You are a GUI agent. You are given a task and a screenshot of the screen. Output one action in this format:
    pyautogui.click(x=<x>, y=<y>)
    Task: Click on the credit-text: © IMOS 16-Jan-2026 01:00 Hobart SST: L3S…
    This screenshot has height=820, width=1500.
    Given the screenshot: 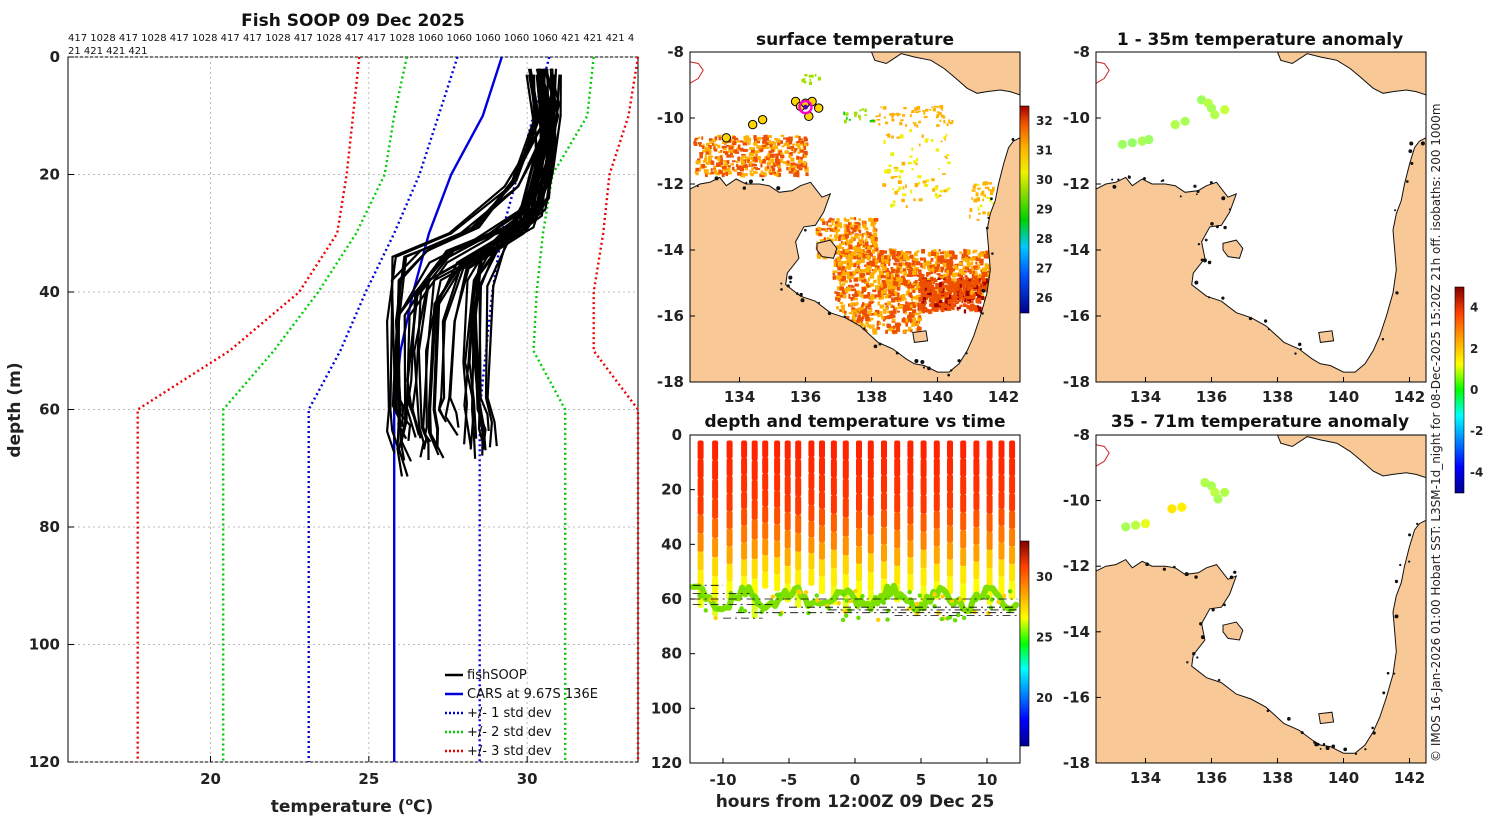 What is the action you would take?
    pyautogui.click(x=1436, y=432)
    